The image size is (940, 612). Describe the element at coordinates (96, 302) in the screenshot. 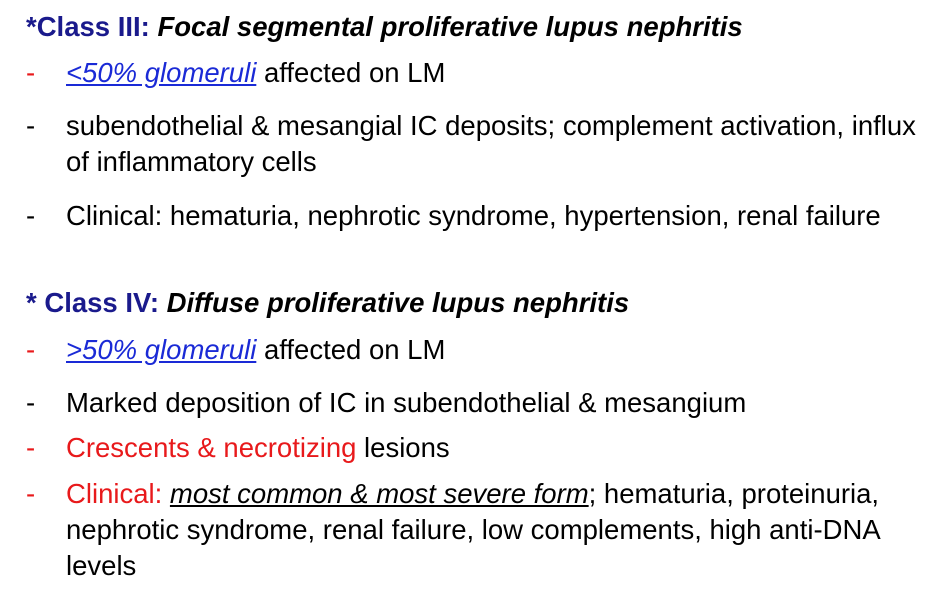

I see `class-iv-label: * Class IV:` at that location.